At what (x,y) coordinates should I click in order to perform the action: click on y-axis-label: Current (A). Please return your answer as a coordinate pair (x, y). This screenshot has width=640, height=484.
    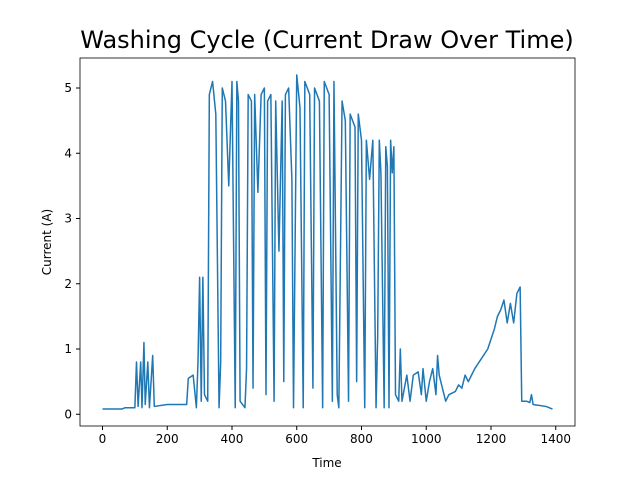
    Looking at the image, I should click on (47, 242).